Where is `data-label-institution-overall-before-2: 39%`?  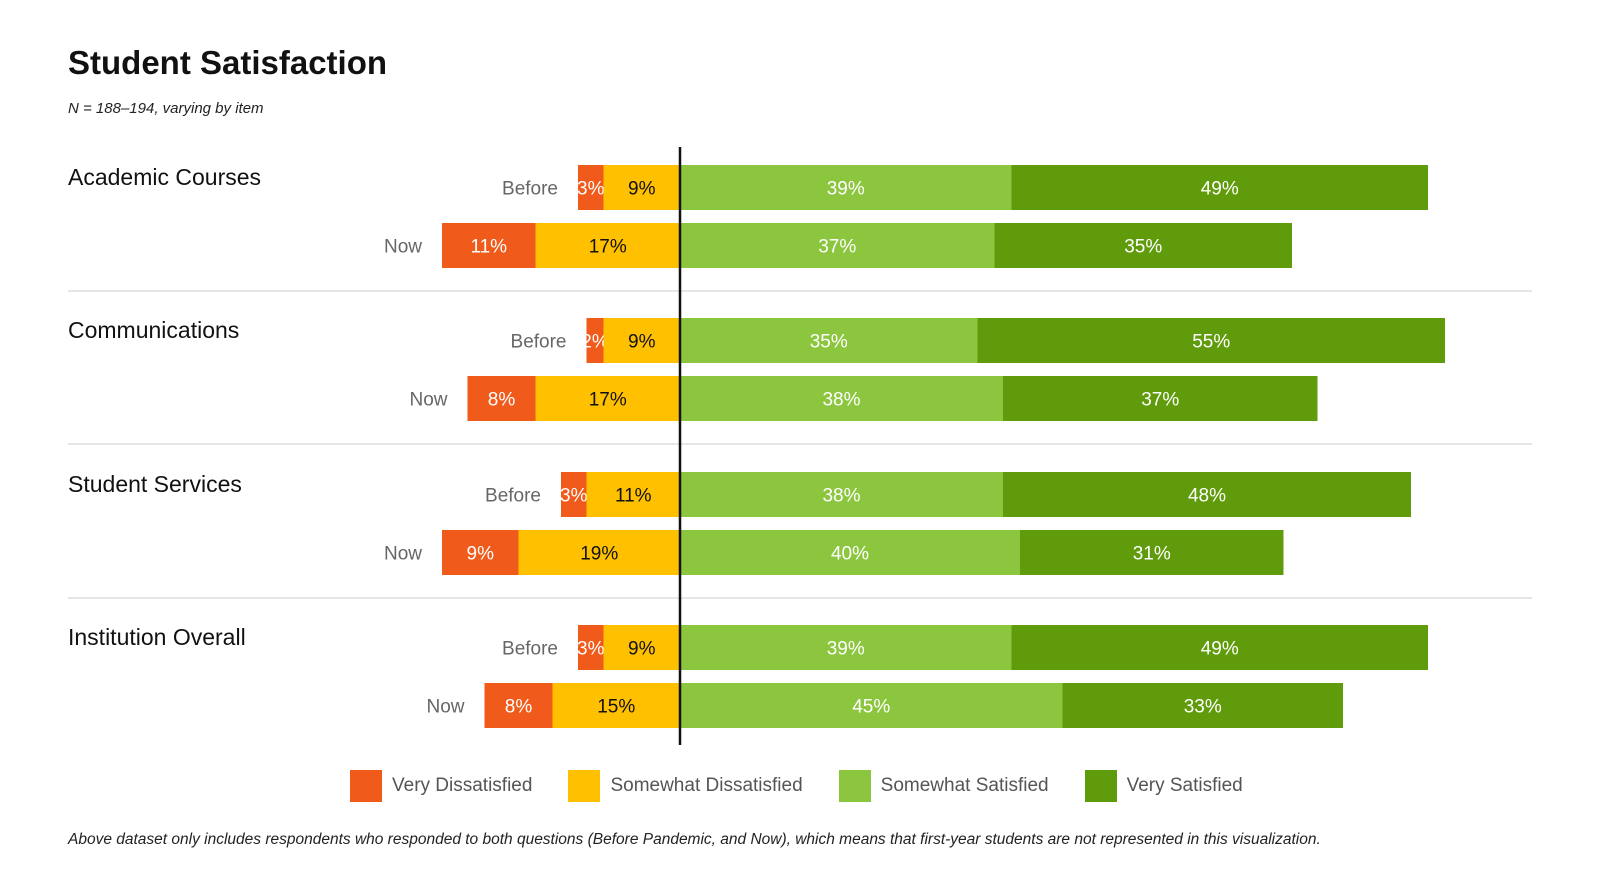 data-label-institution-overall-before-2: 39% is located at coordinates (846, 649).